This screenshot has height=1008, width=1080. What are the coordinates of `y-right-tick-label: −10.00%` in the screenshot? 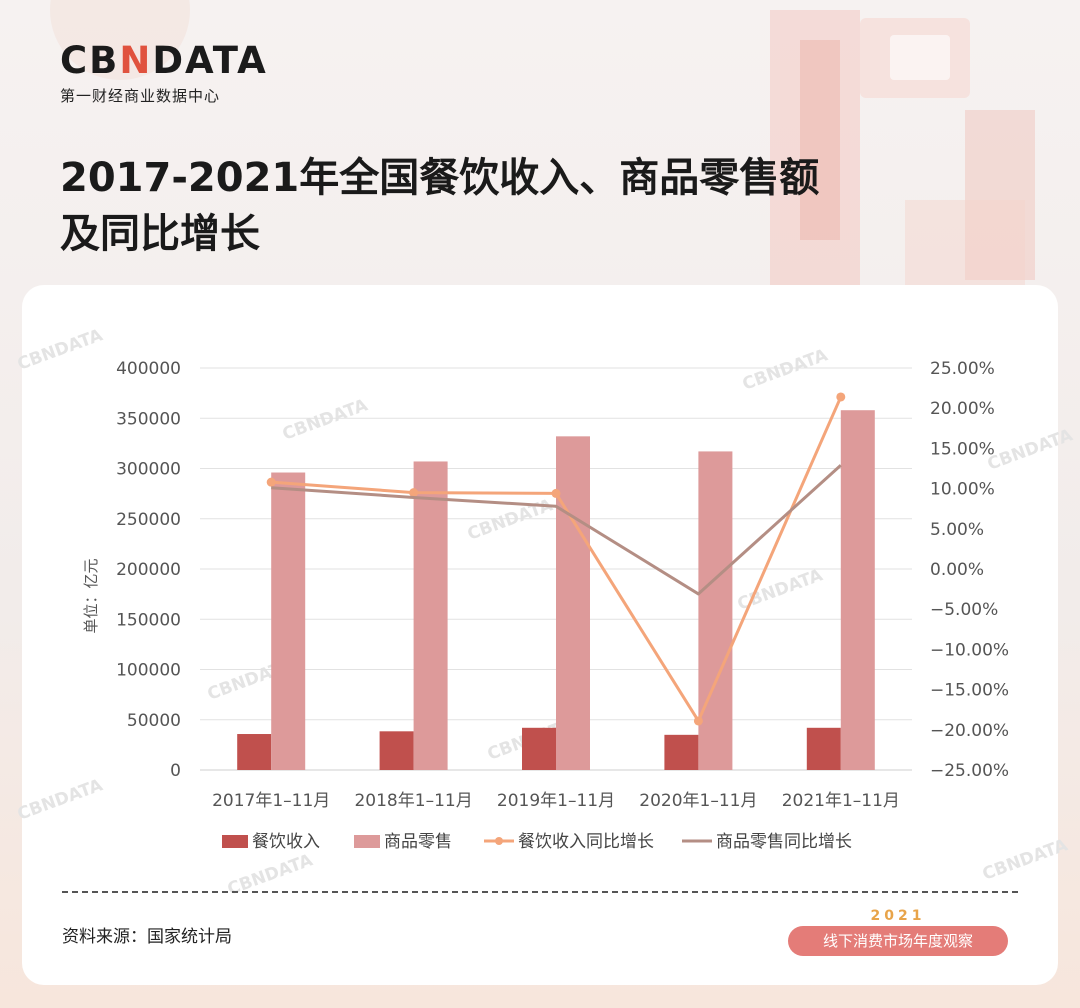 It's located at (969, 650).